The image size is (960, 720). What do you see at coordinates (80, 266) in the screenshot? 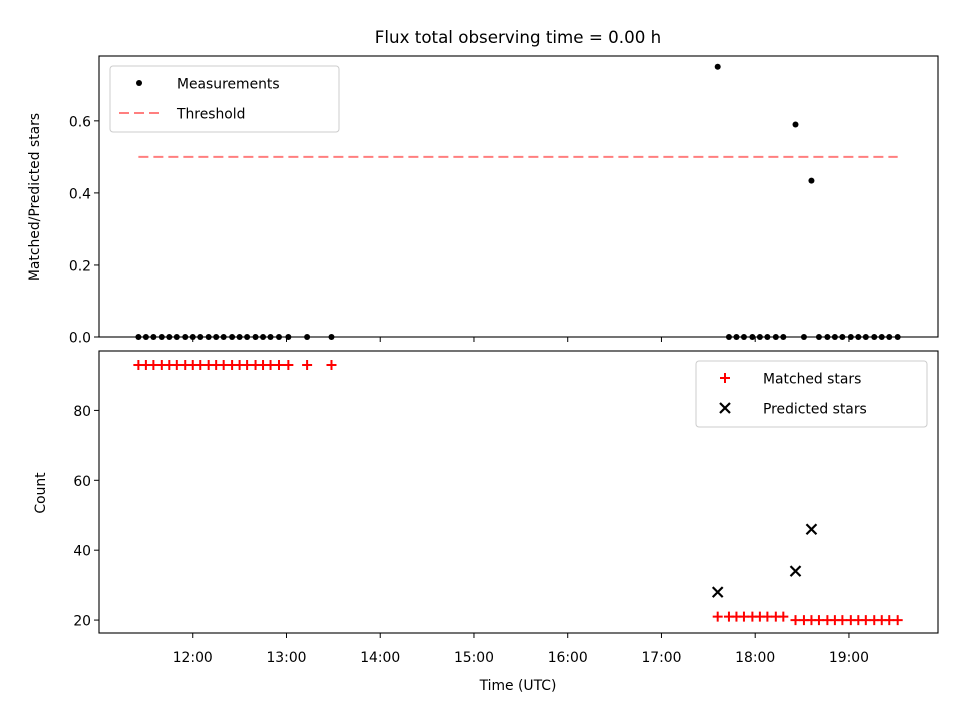
I see `y-tick-label: 0.2` at bounding box center [80, 266].